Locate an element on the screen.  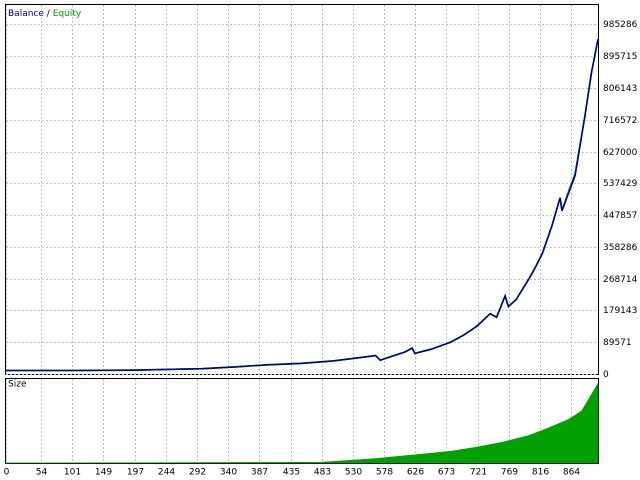
legend-equity: Equity is located at coordinates (67, 14).